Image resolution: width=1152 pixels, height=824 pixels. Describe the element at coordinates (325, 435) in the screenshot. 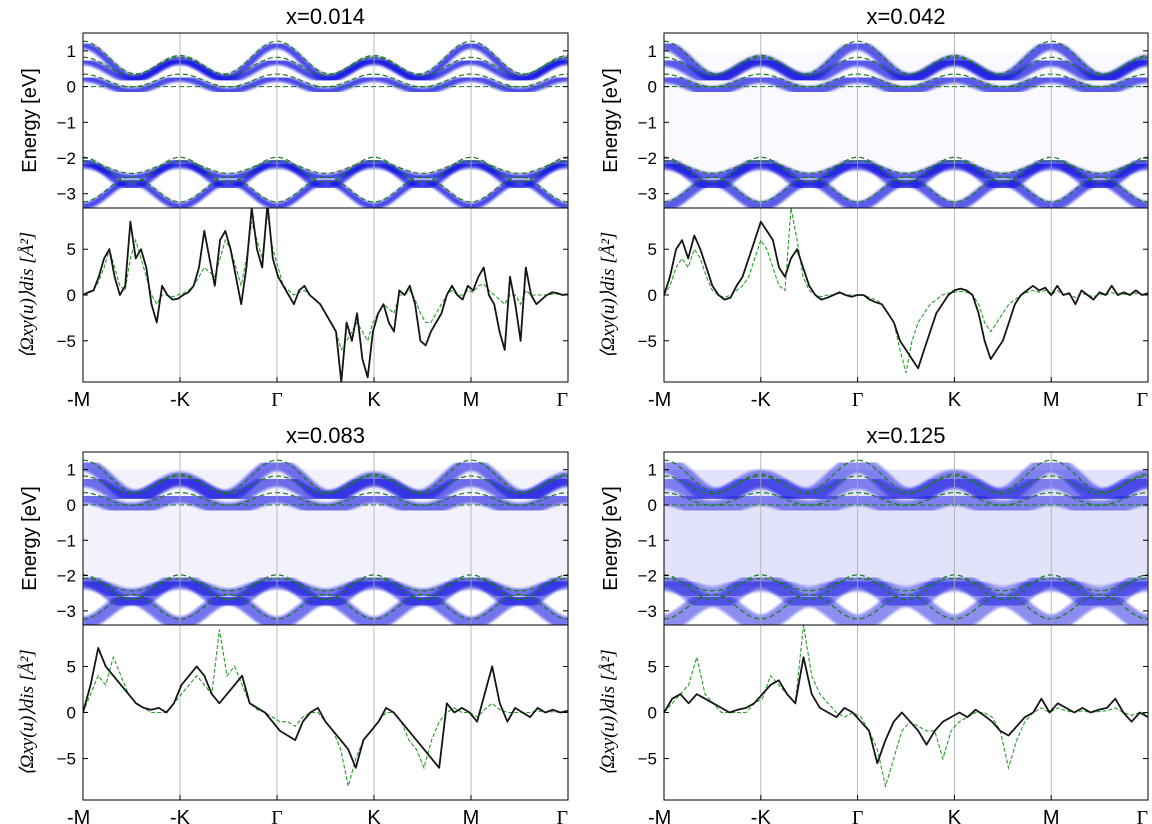

I see `panel-title: x=0.083` at that location.